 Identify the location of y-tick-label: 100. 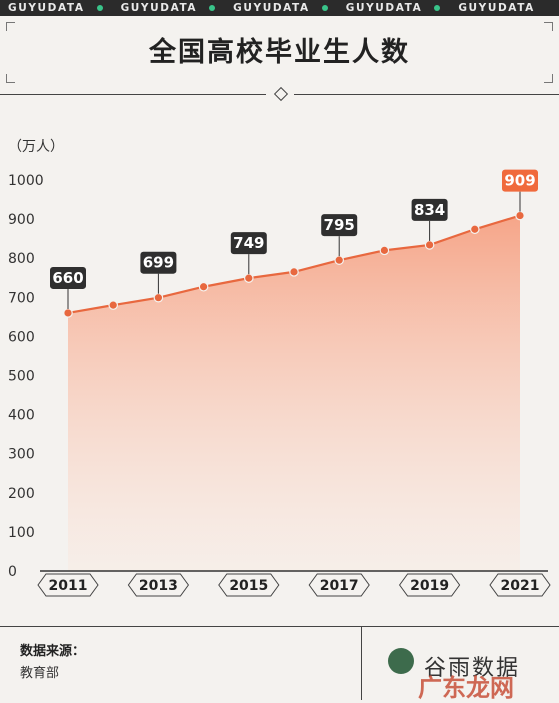
(21, 533).